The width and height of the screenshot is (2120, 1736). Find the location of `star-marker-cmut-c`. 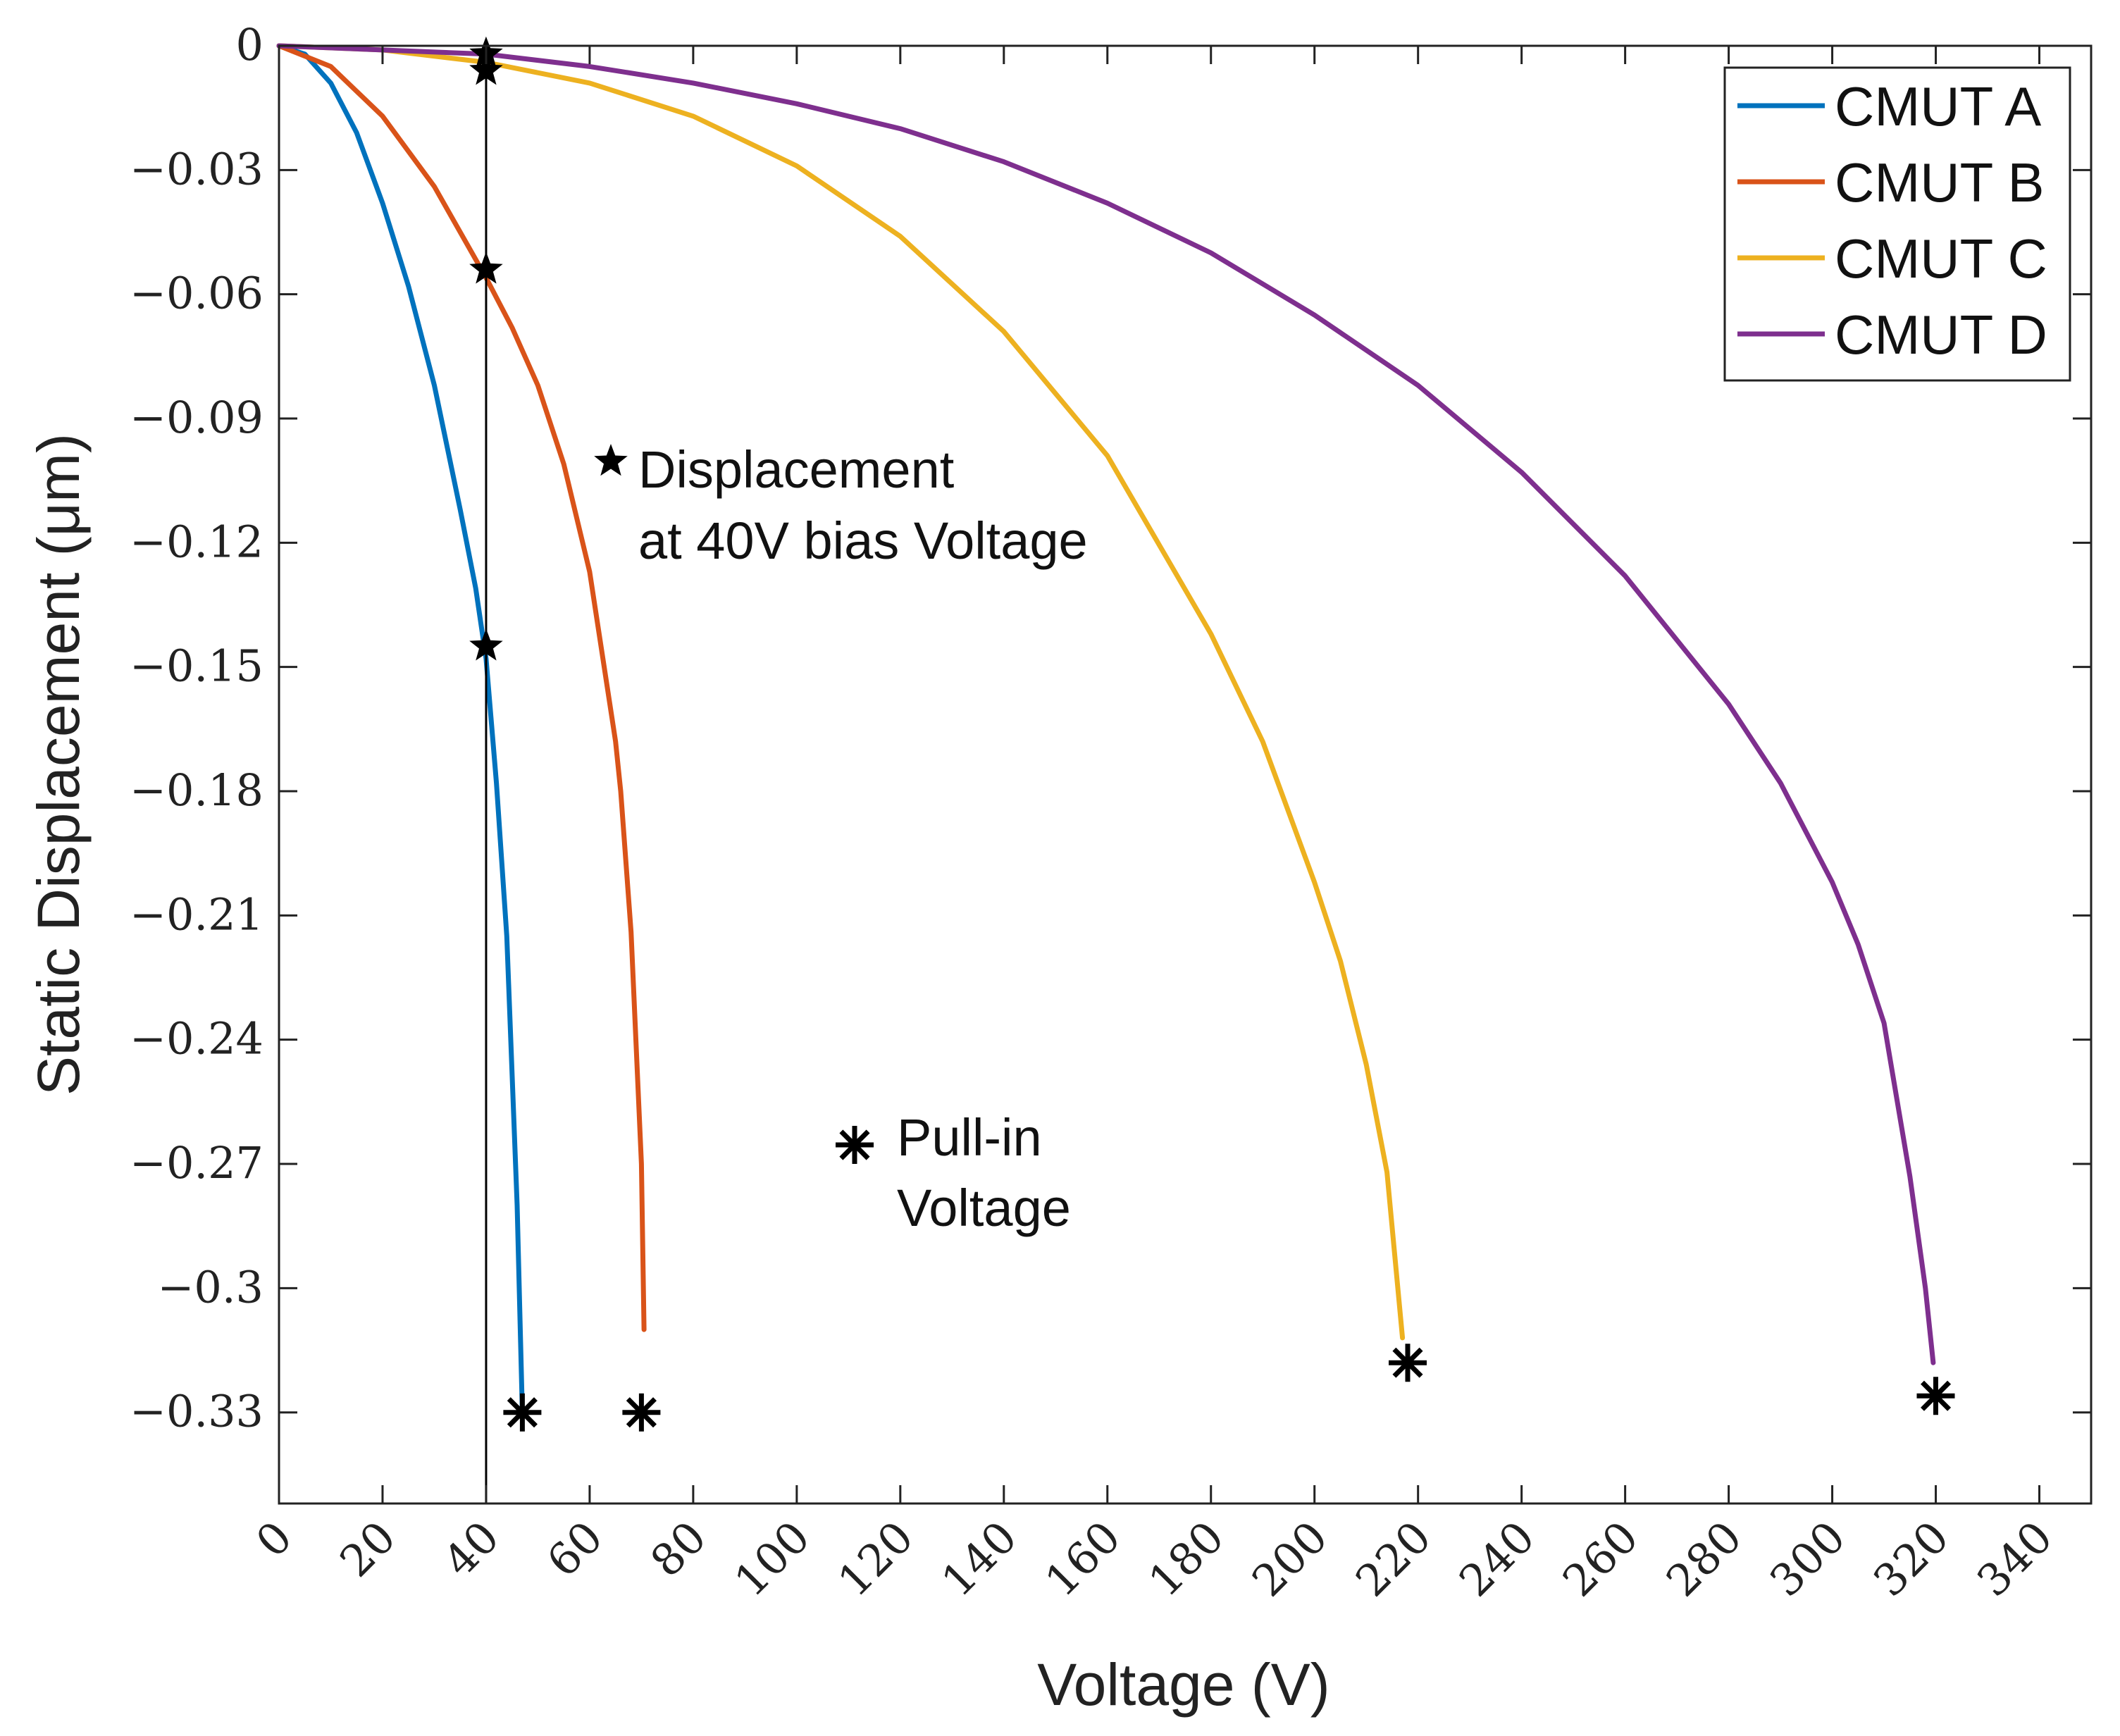

star-marker-cmut-c is located at coordinates (486, 69).